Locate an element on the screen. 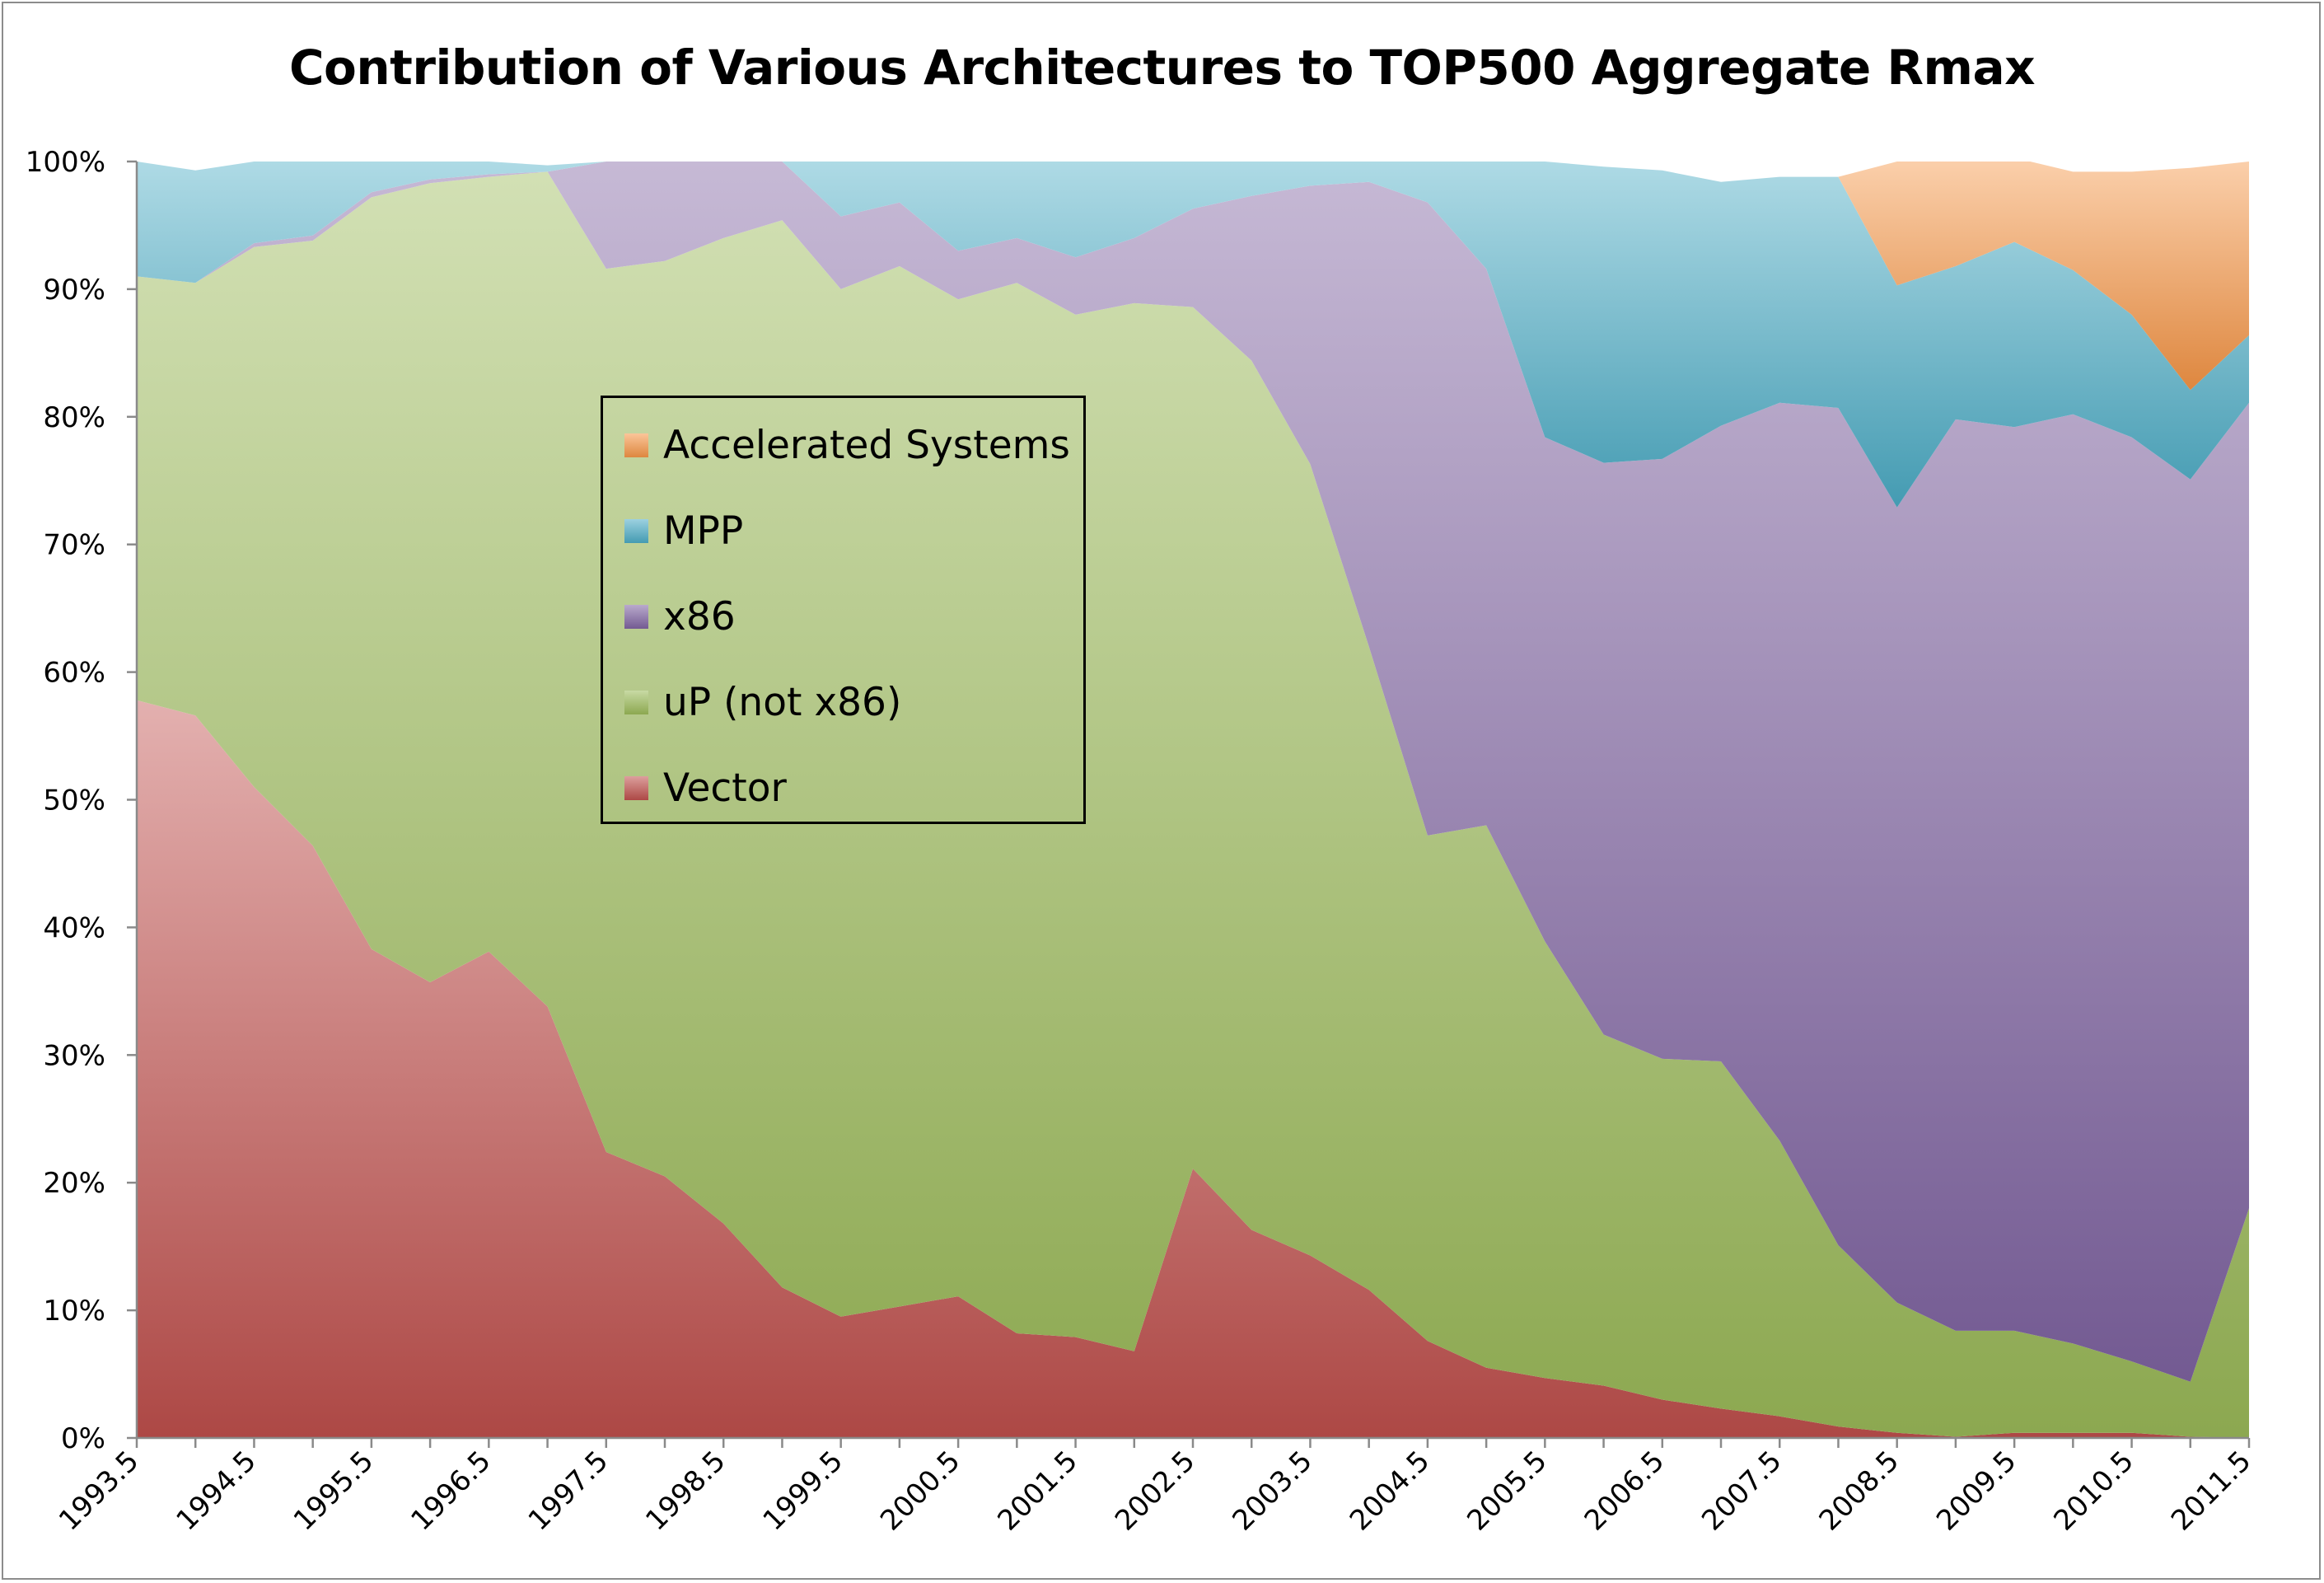 The height and width of the screenshot is (1583, 2324). legend-label-up-not-x86: uP (not x86) is located at coordinates (782, 702).